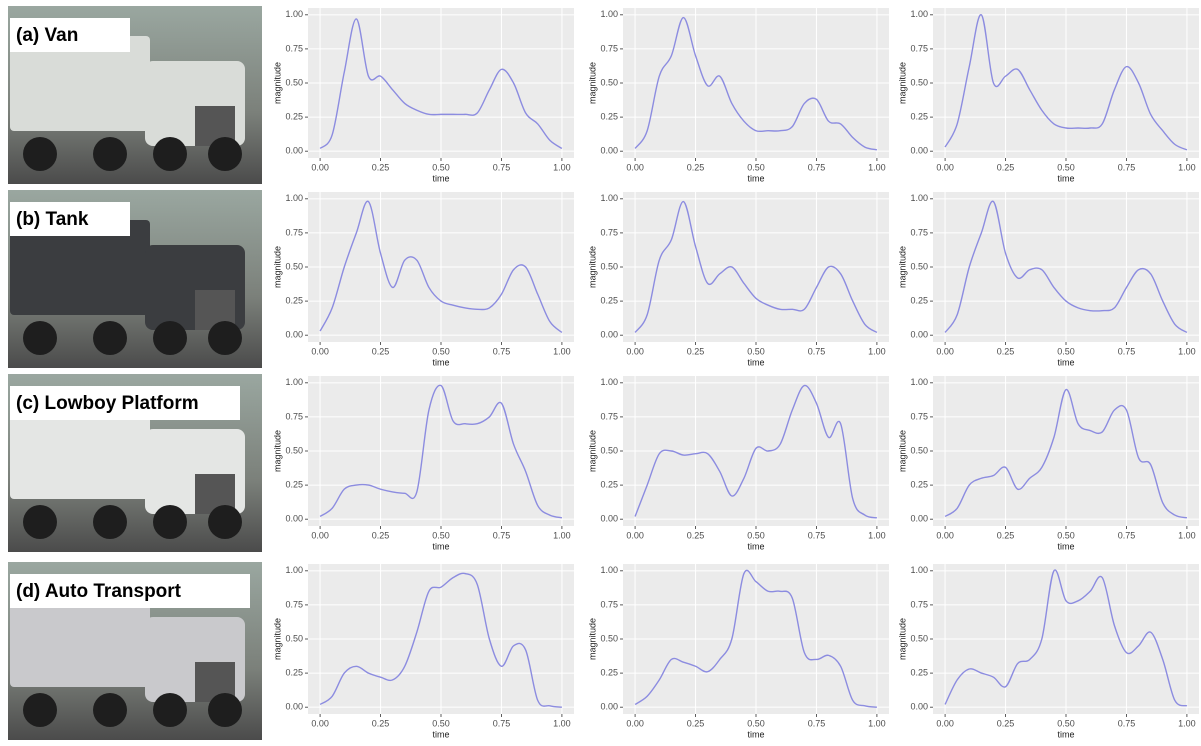 The width and height of the screenshot is (1201, 746). Describe the element at coordinates (99, 591) in the screenshot. I see `row-label: (d) Auto Transport` at that location.